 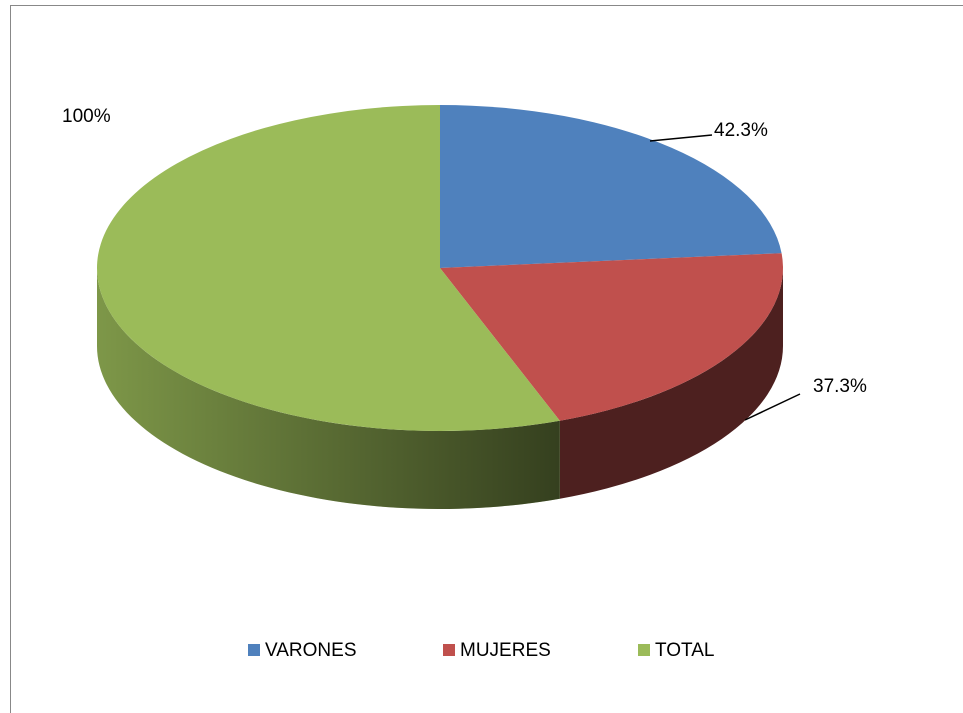 What do you see at coordinates (741, 130) in the screenshot?
I see `data-label: 42.3%` at bounding box center [741, 130].